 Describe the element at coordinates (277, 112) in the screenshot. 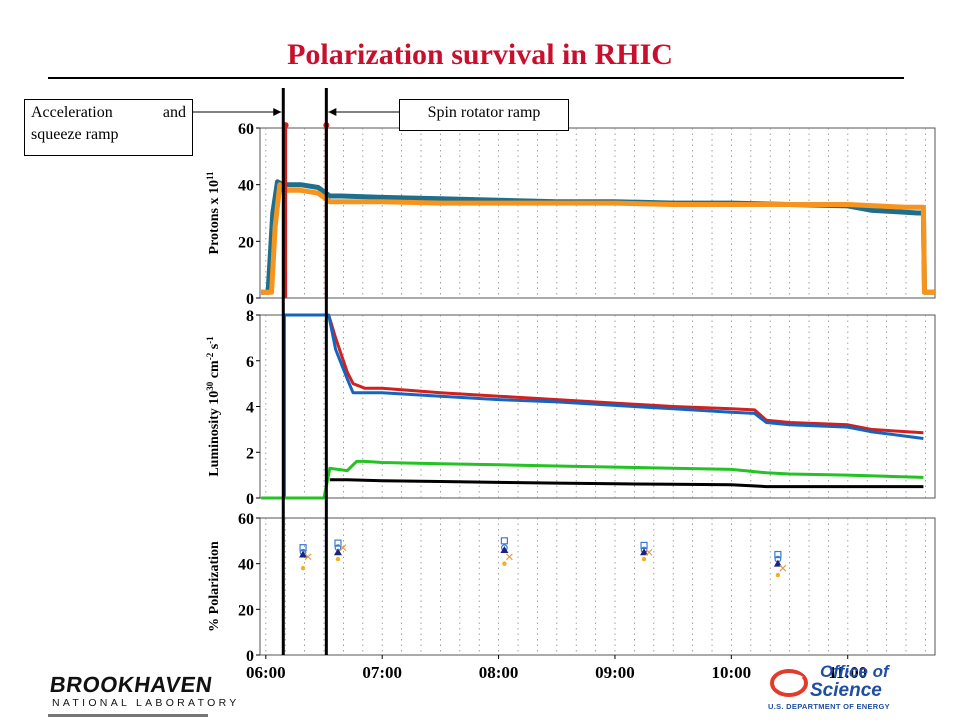

I see `callout-accel-arrowhead` at that location.